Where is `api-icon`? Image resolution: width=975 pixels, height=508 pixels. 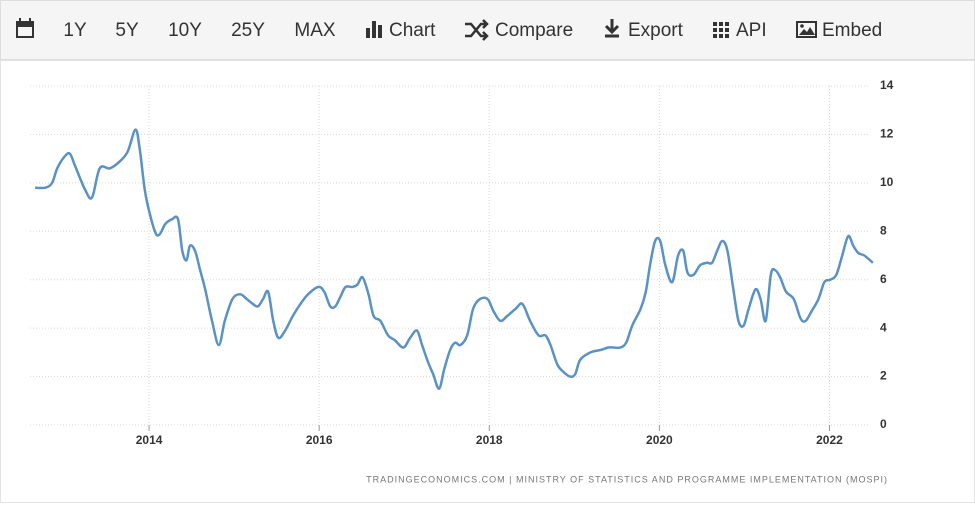
api-icon is located at coordinates (721, 30).